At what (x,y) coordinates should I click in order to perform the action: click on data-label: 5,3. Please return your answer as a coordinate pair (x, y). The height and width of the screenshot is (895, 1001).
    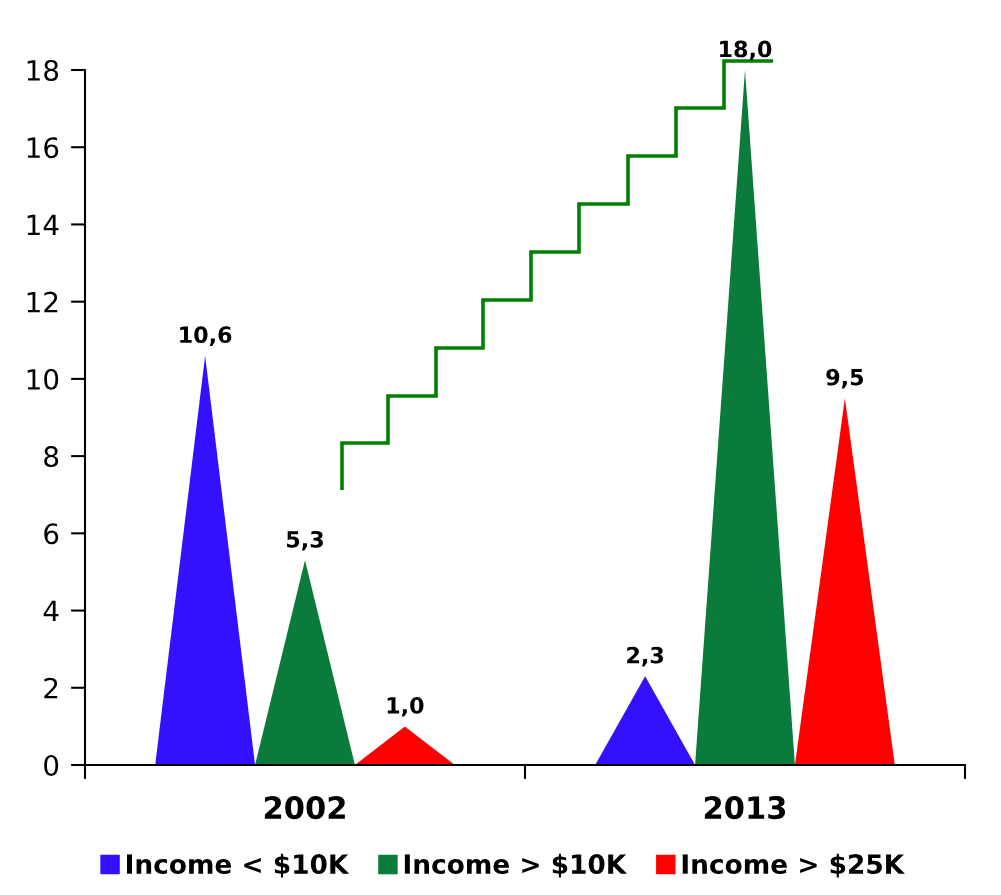
    Looking at the image, I should click on (305, 540).